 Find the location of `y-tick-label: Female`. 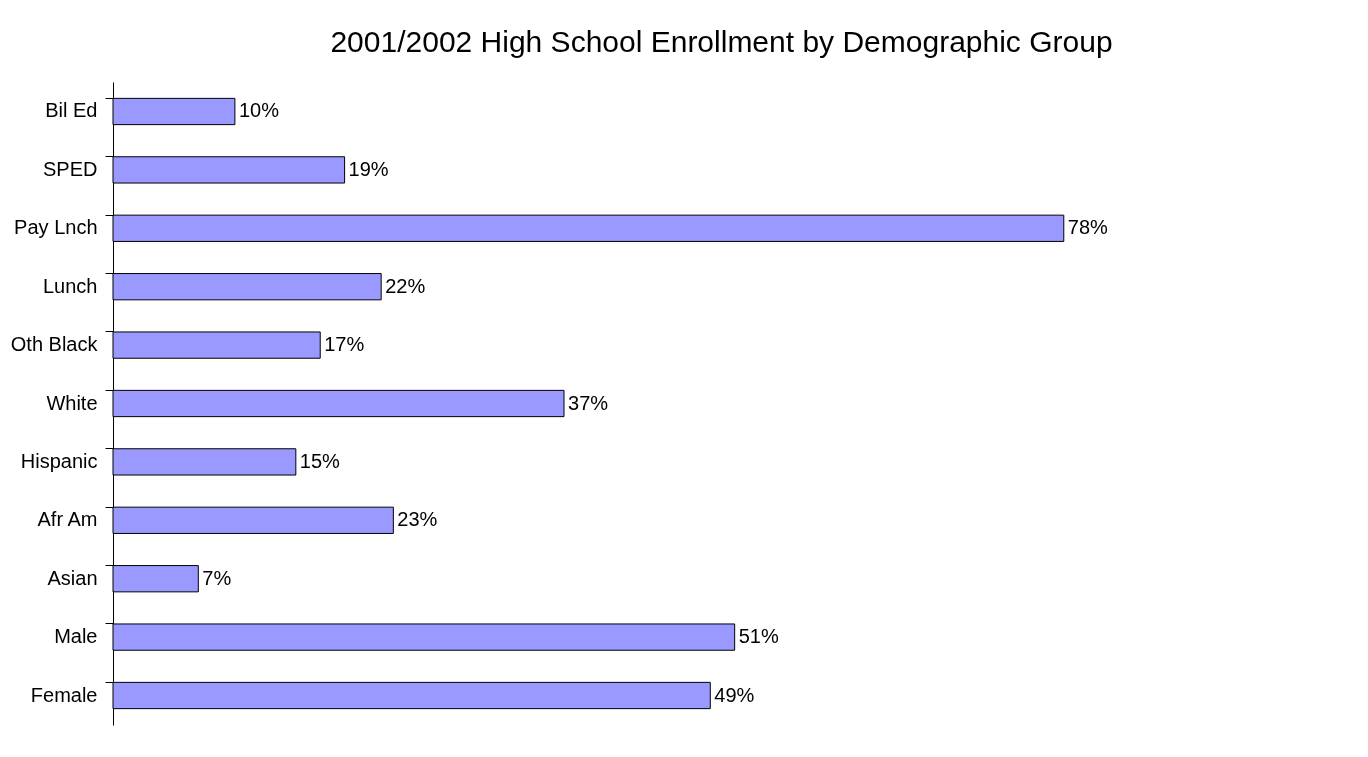

y-tick-label: Female is located at coordinates (64, 694).